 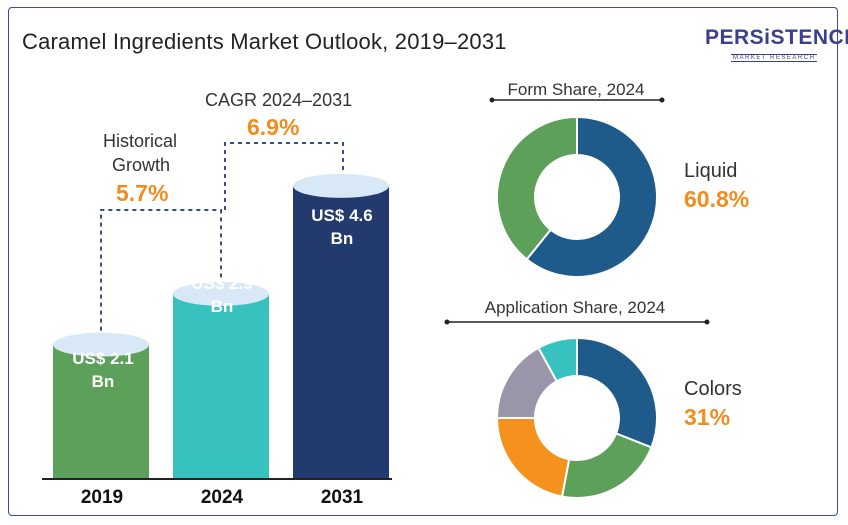 What do you see at coordinates (707, 322) in the screenshot?
I see `application-share-rule-dot-right` at bounding box center [707, 322].